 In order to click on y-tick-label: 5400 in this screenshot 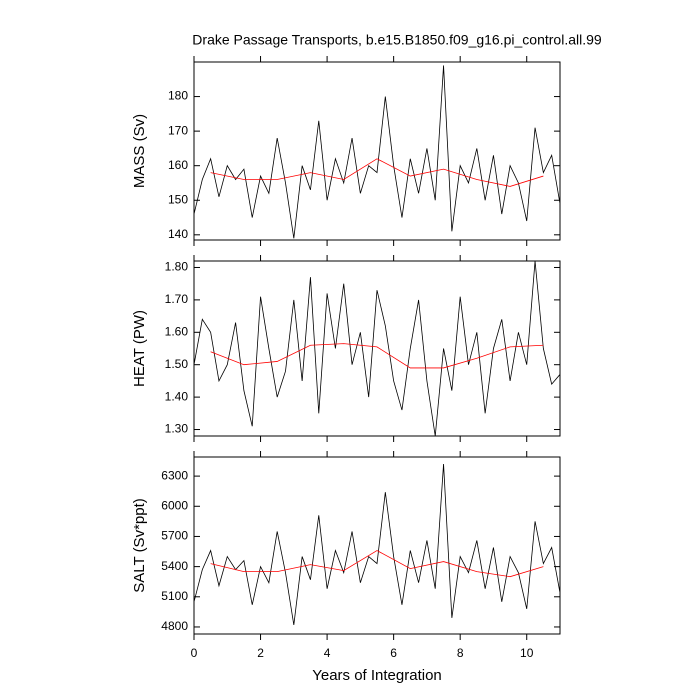, I will do `click(174, 566)`.